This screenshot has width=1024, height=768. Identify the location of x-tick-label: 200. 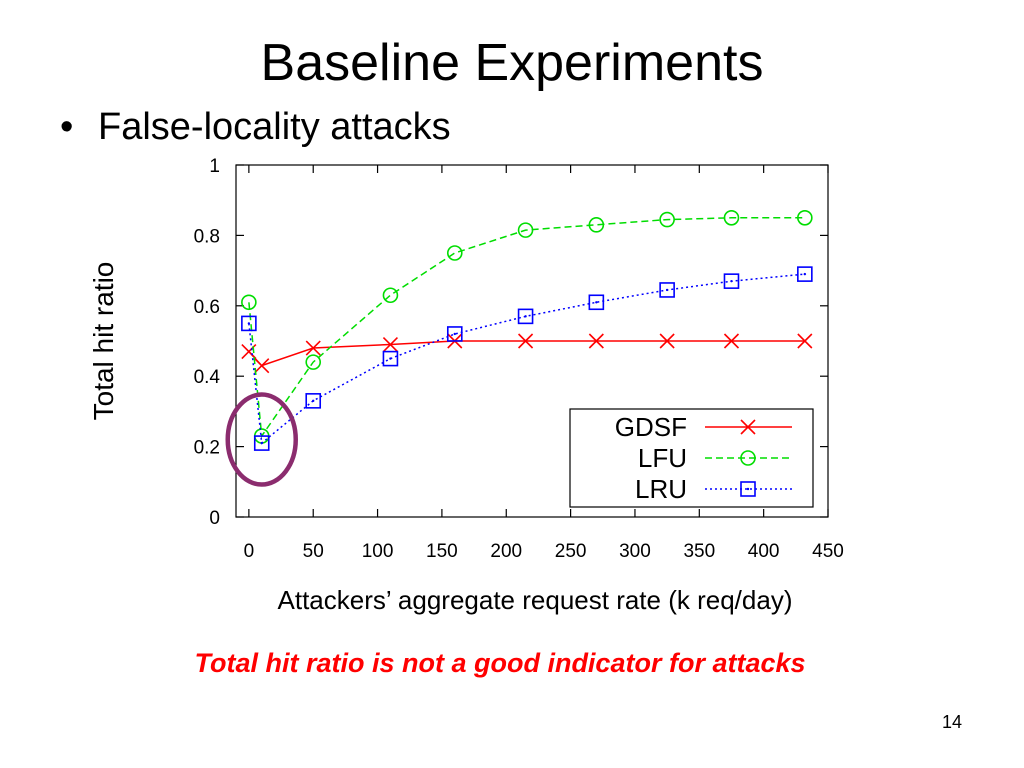
(506, 551).